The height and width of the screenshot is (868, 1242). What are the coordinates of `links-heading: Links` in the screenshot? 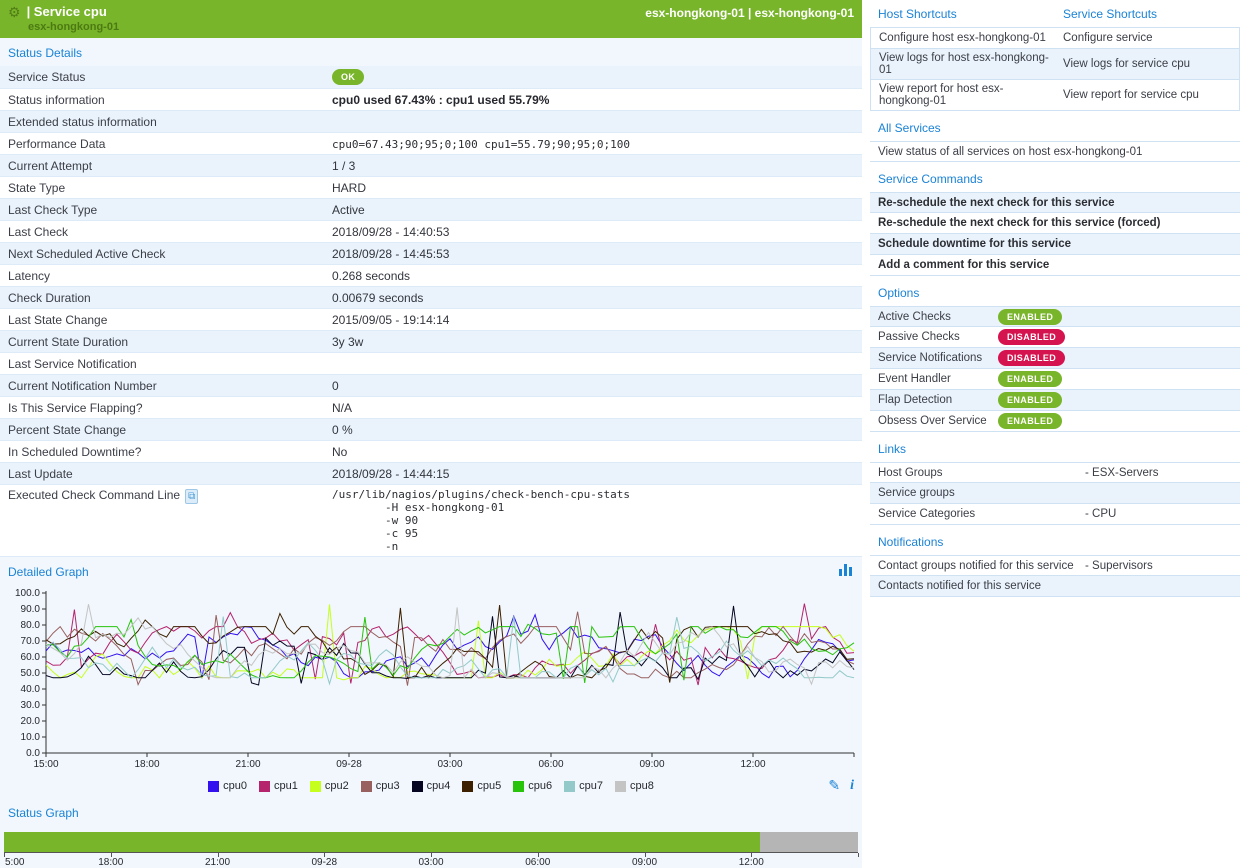 It's located at (892, 449).